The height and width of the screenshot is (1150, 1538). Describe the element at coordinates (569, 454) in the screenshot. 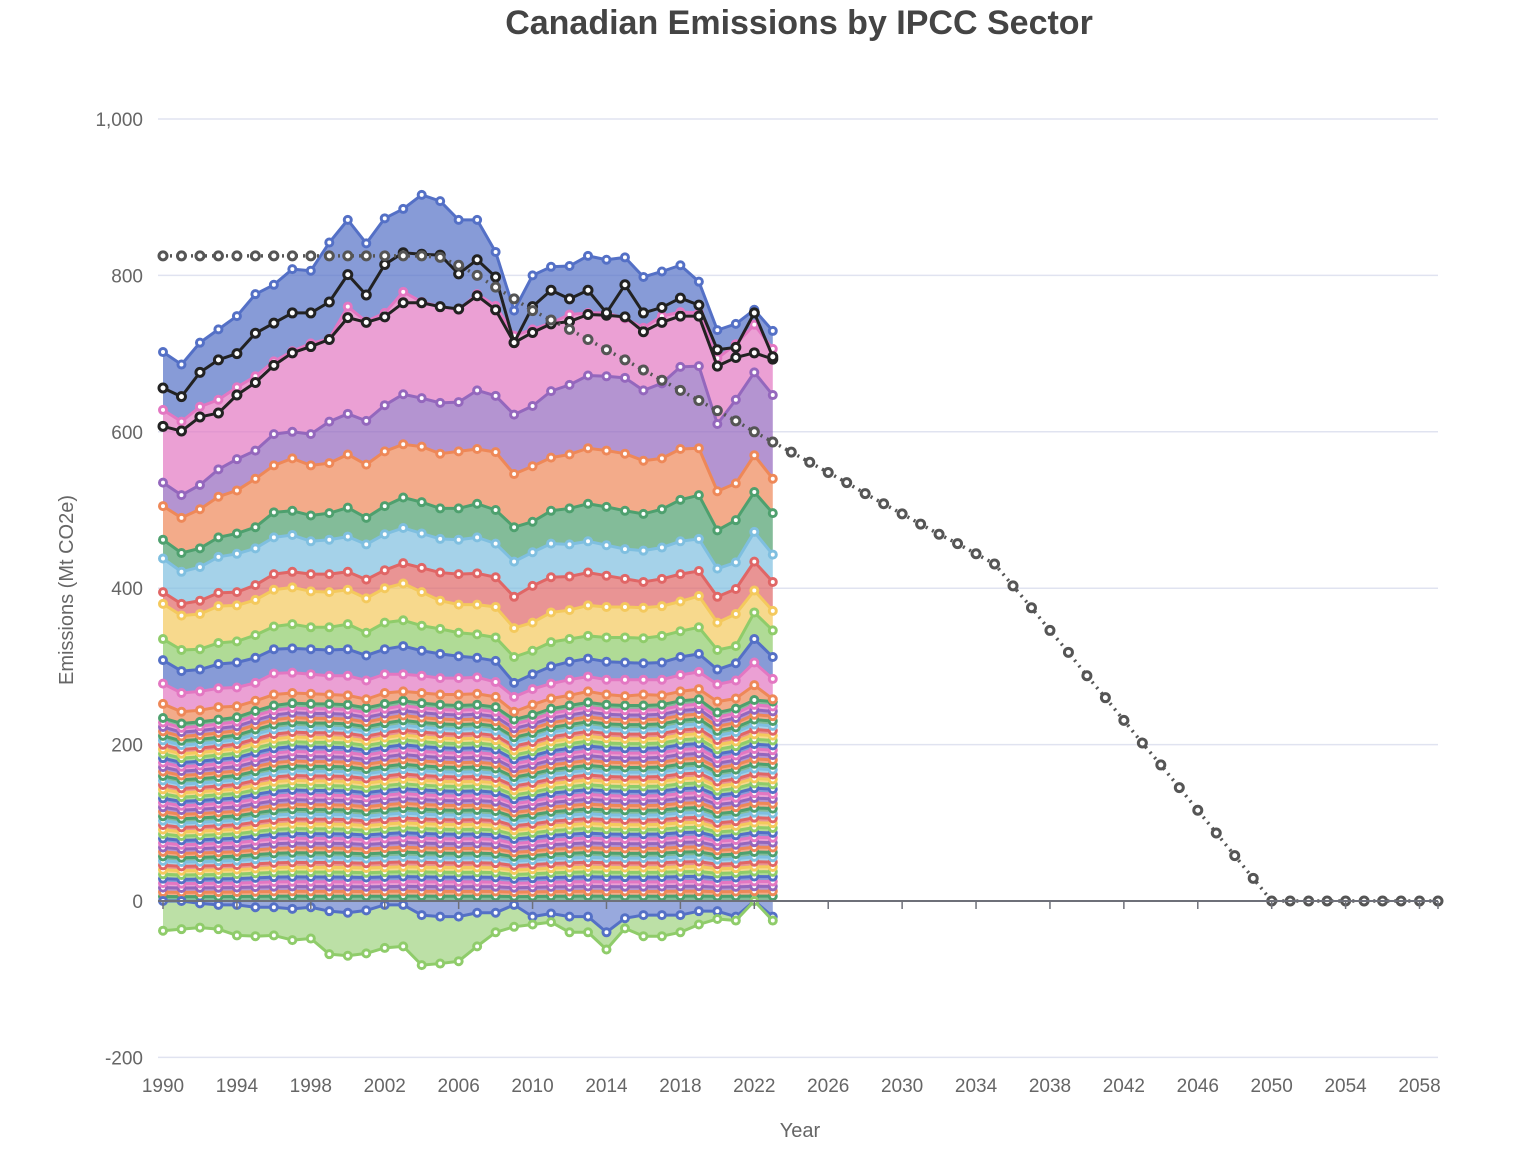

I see `sector-3-point` at that location.